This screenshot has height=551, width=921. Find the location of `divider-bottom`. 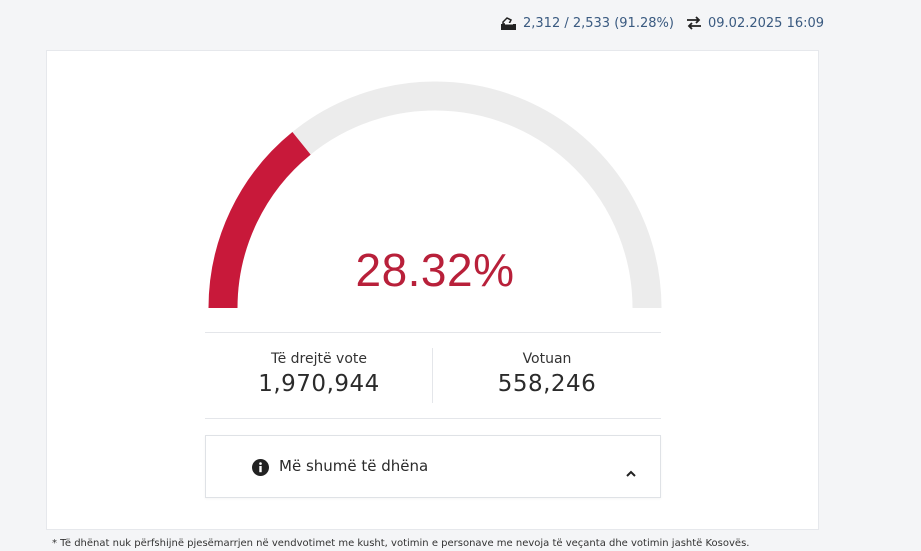

divider-bottom is located at coordinates (433, 418).